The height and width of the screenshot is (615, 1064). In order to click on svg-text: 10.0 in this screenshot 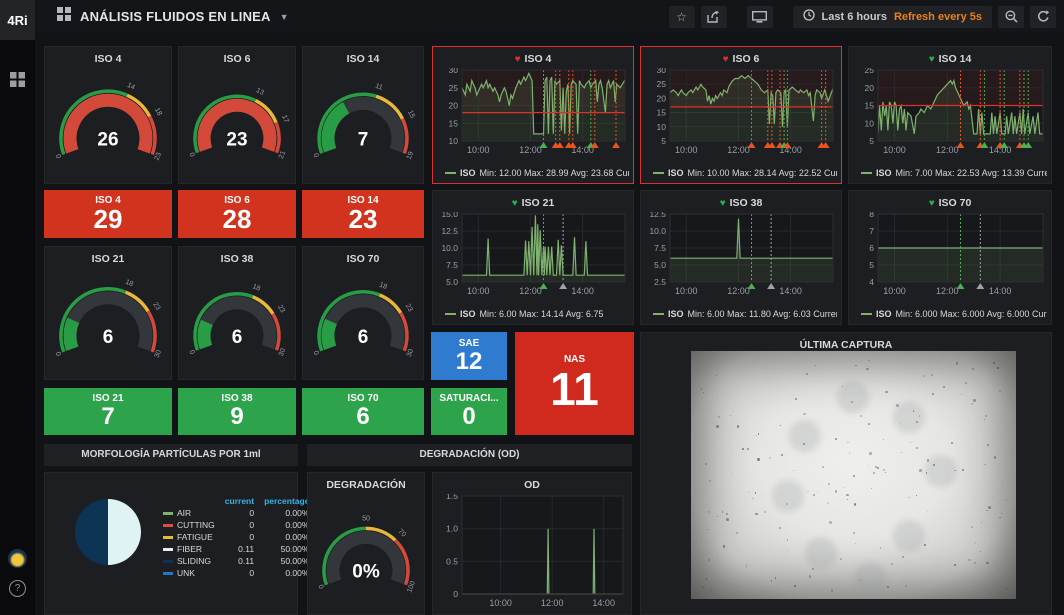, I will do `click(657, 231)`.